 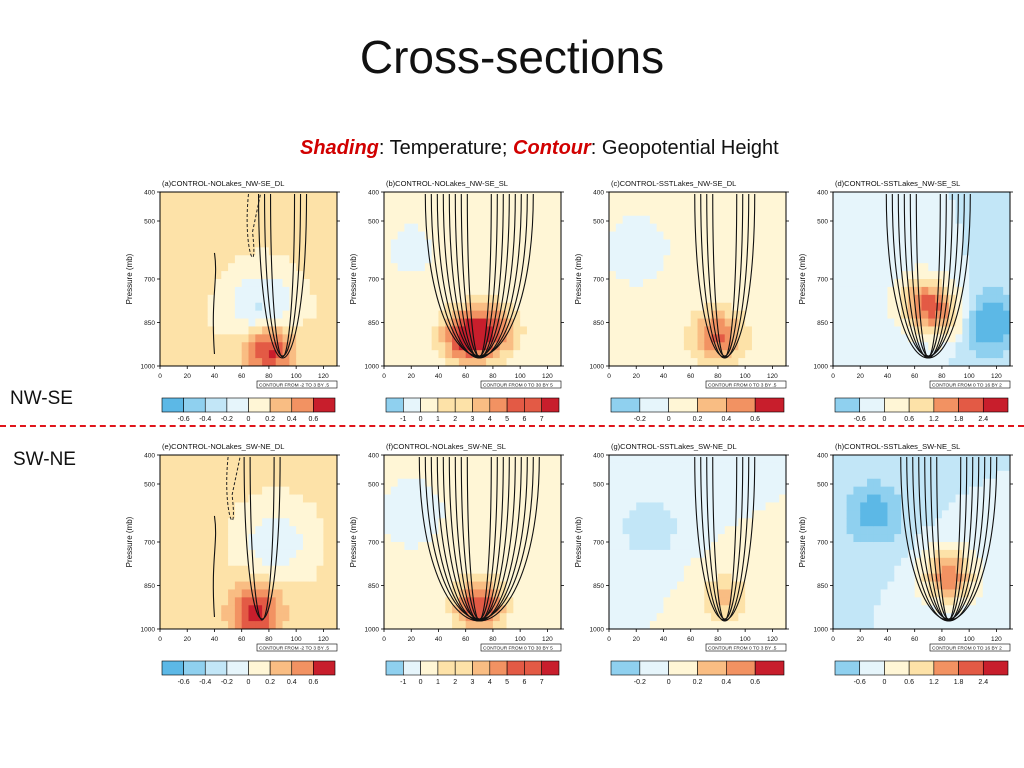 What do you see at coordinates (518, 649) in the screenshot?
I see `contour-note: CONTOUR FROM 0 TO 30 BY 5` at bounding box center [518, 649].